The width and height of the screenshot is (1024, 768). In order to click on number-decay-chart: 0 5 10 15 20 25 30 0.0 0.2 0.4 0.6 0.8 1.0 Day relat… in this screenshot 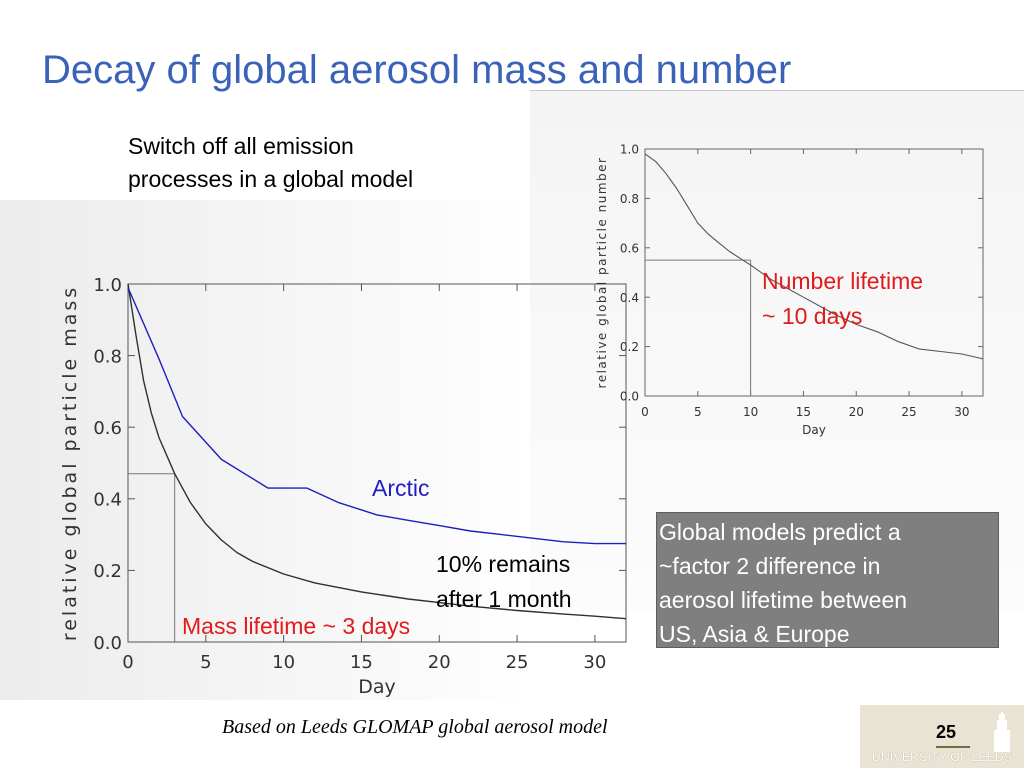, I will do `click(789, 290)`.